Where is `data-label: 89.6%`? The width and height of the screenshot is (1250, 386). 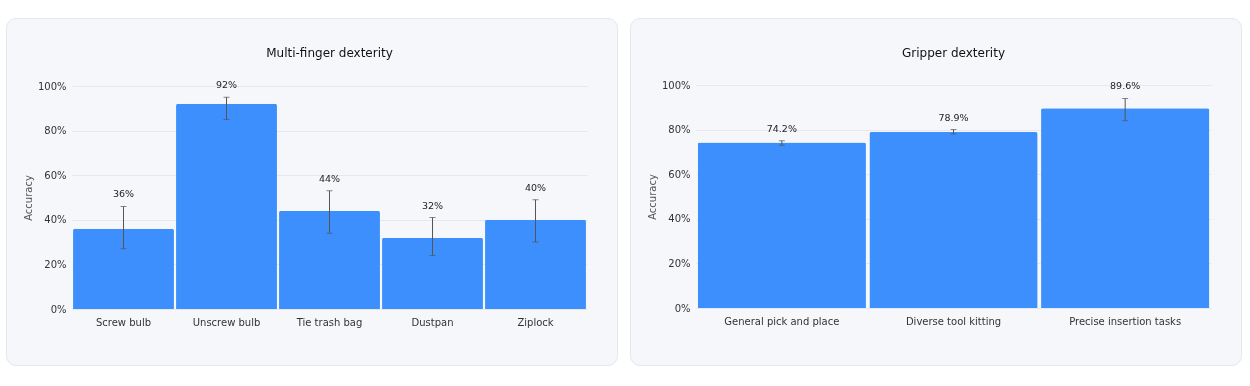 data-label: 89.6% is located at coordinates (1125, 86).